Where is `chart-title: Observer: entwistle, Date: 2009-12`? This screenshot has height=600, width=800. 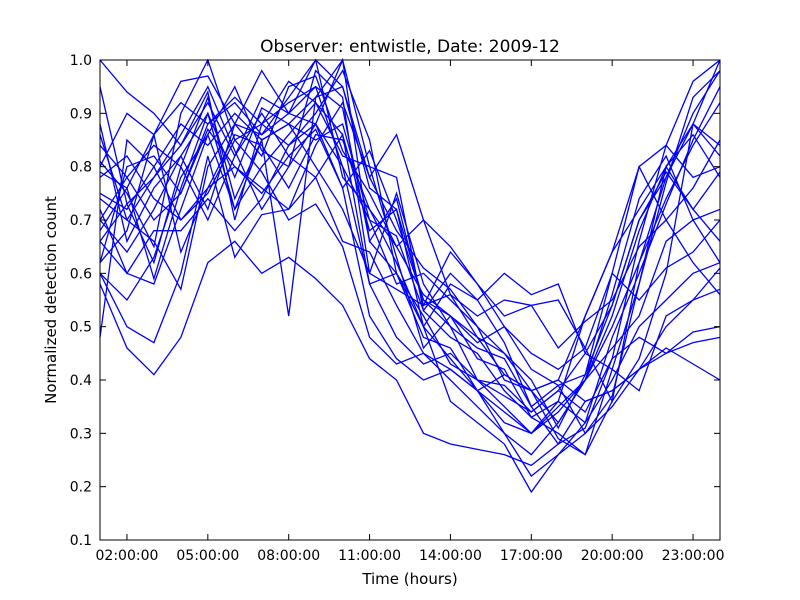 chart-title: Observer: entwistle, Date: 2009-12 is located at coordinates (410, 47).